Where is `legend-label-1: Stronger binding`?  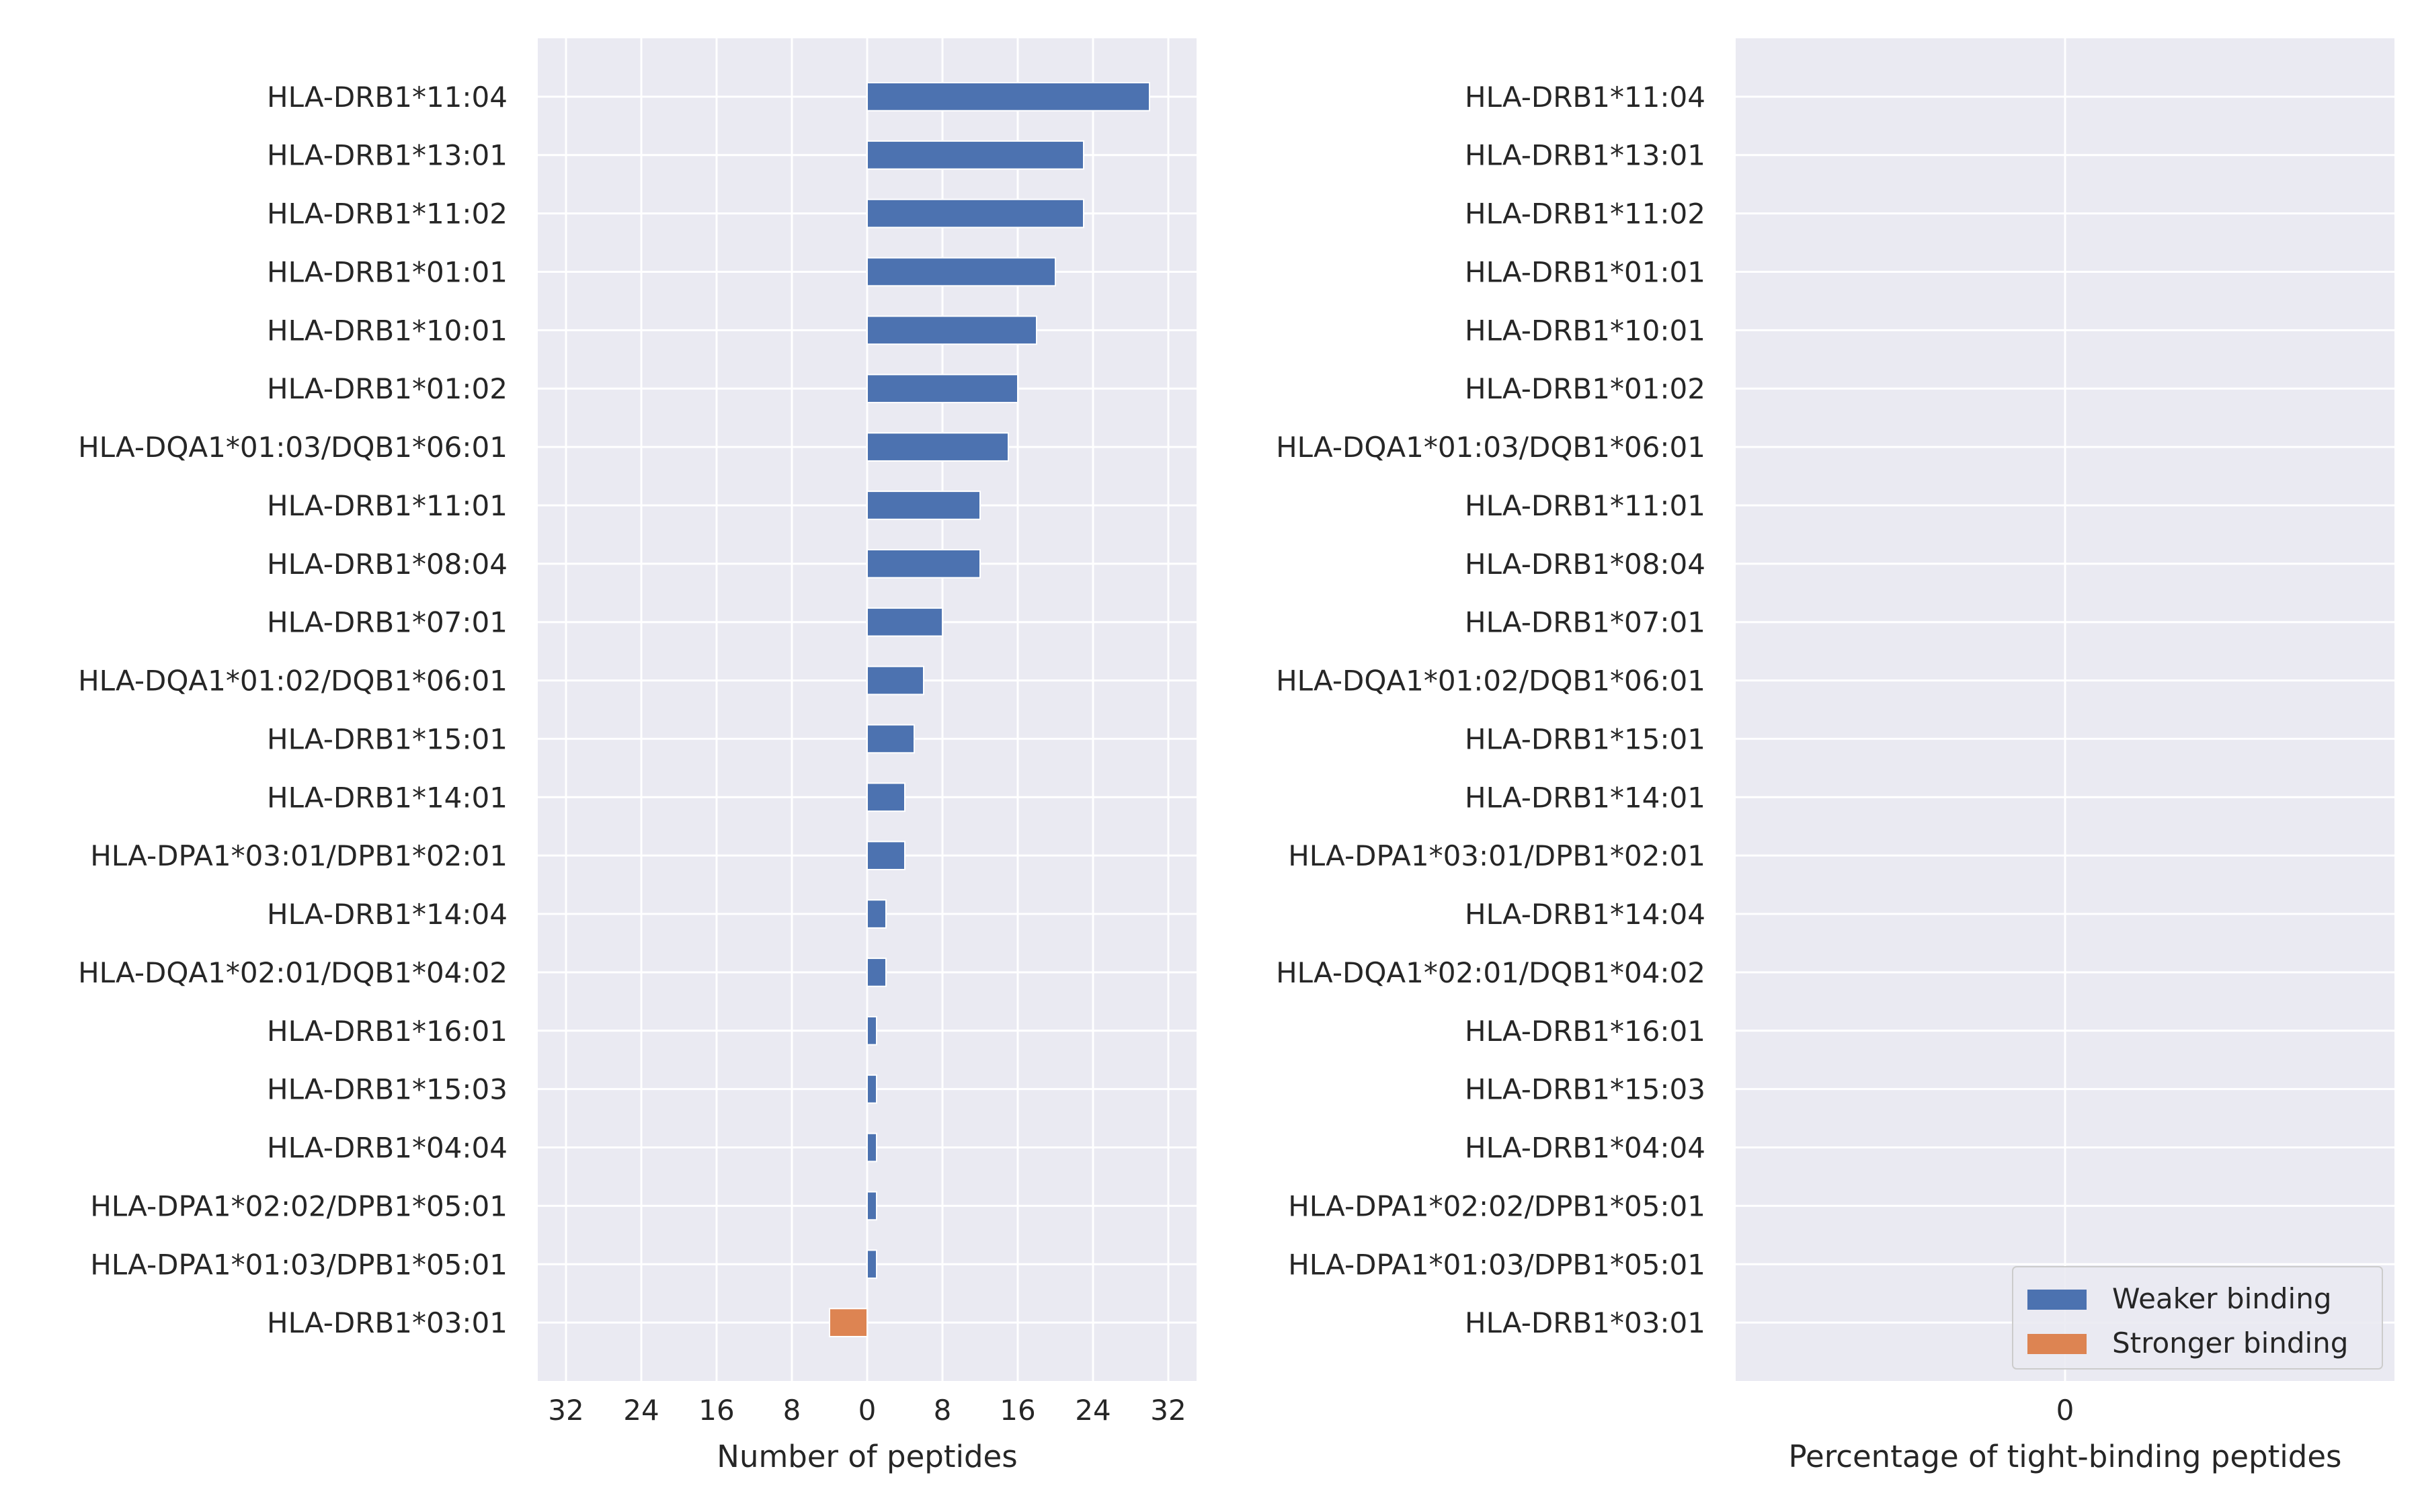
legend-label-1: Stronger binding is located at coordinates (2230, 1343).